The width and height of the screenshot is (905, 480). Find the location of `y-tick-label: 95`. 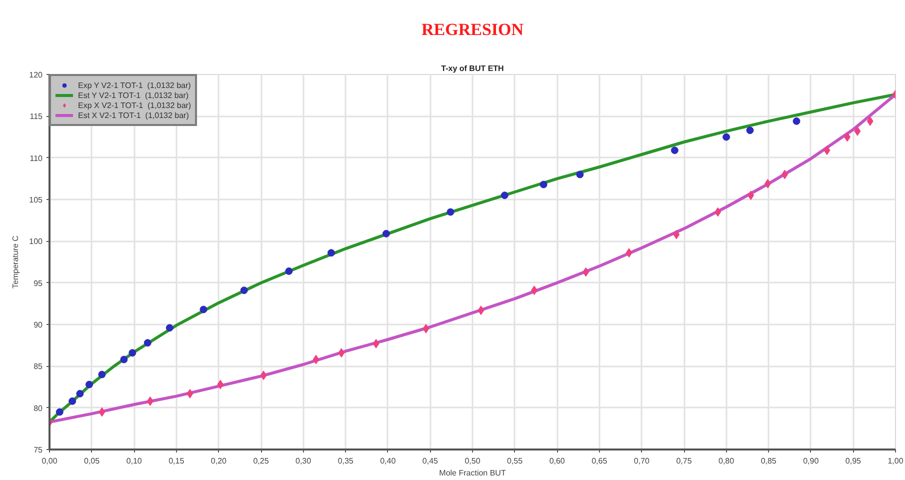

y-tick-label: 95 is located at coordinates (39, 283).